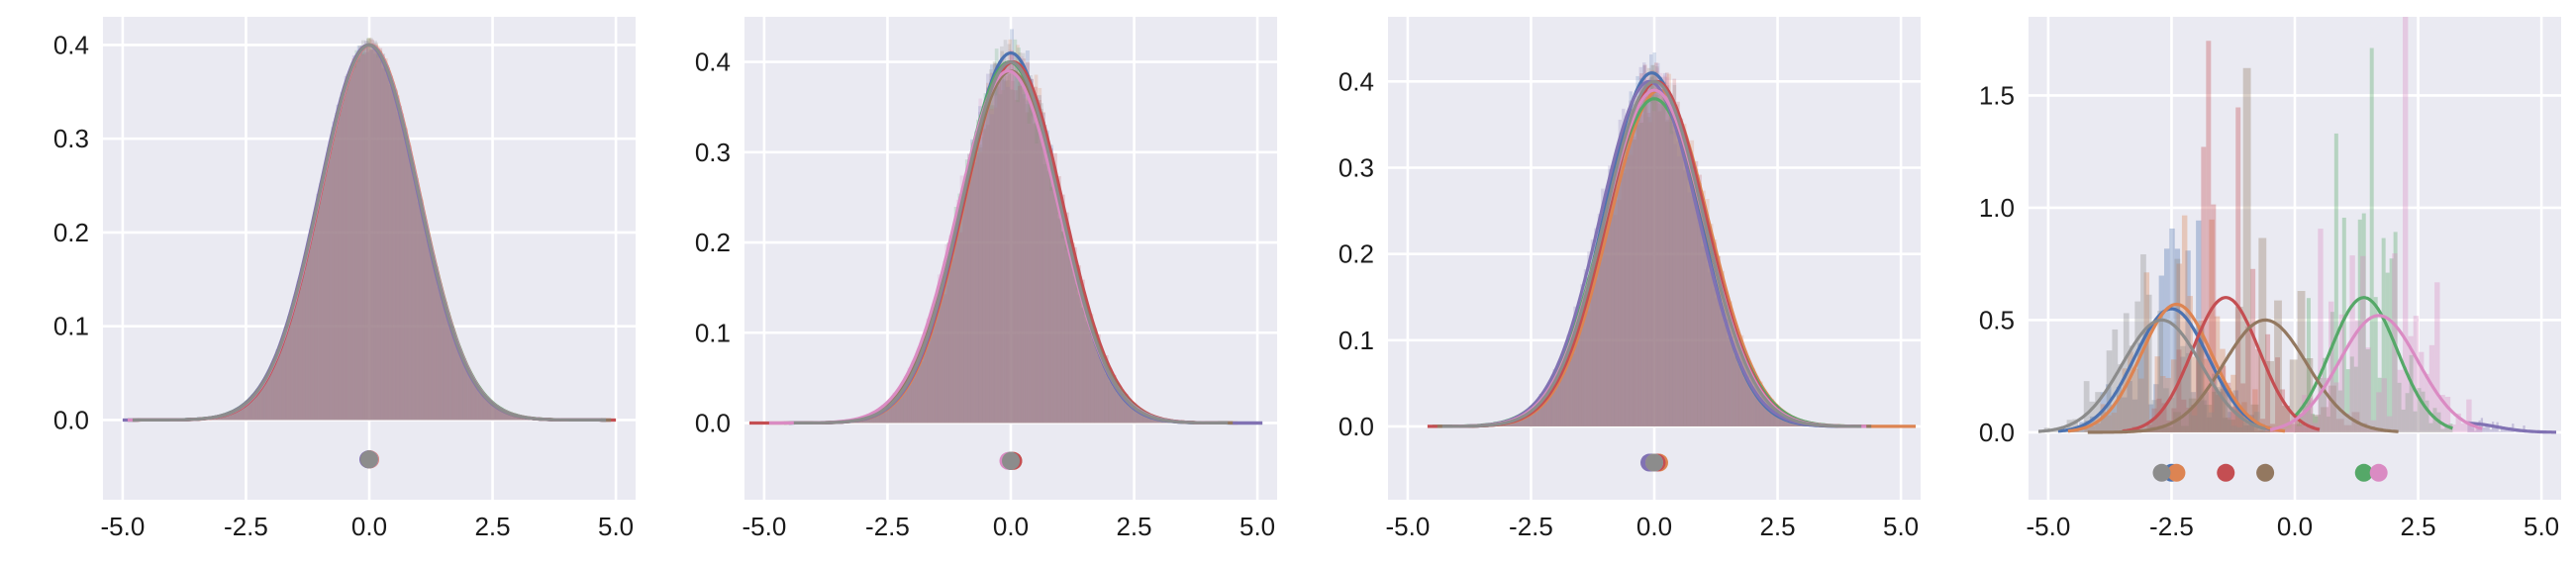  What do you see at coordinates (1356, 340) in the screenshot?
I see `y-tick-label: 0.1` at bounding box center [1356, 340].